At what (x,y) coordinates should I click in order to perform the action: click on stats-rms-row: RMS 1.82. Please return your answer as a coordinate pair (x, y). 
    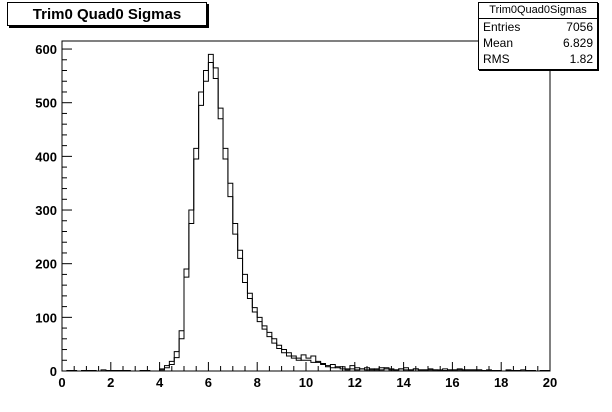
    Looking at the image, I should click on (538, 59).